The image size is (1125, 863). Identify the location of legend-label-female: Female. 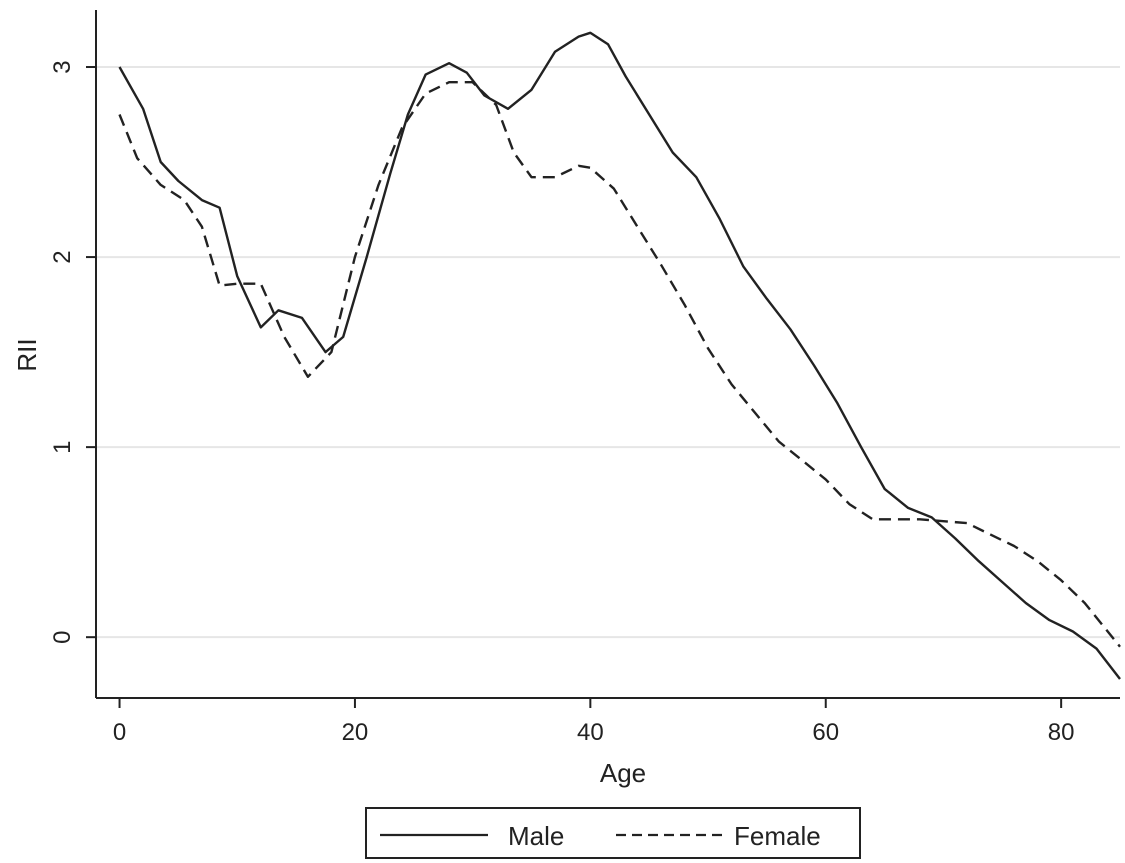
(777, 836).